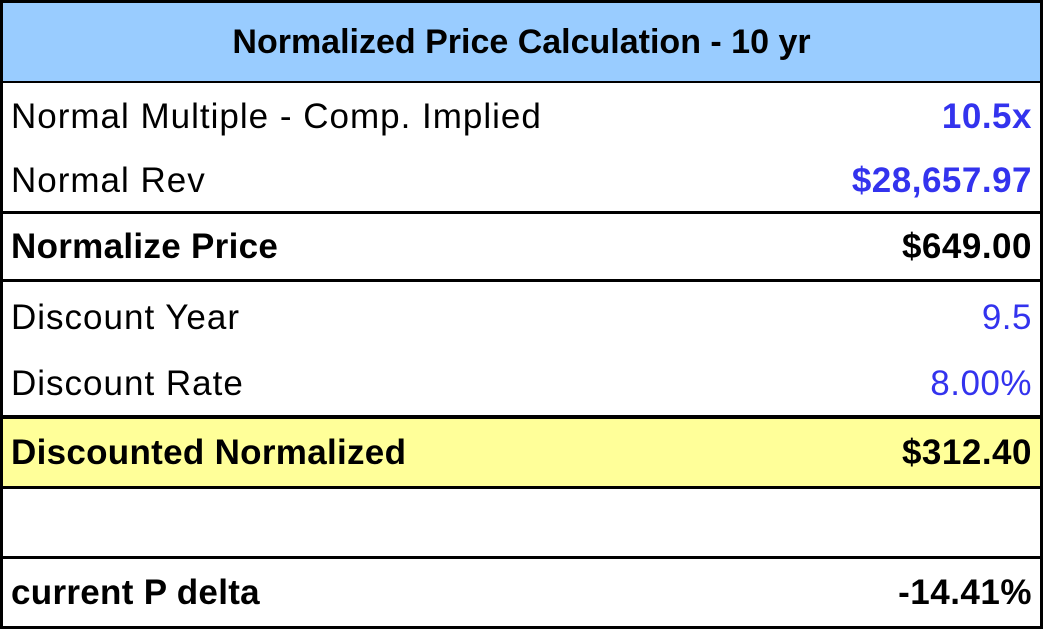 The width and height of the screenshot is (1043, 629). Describe the element at coordinates (521, 454) in the screenshot. I see `row: Discounted Normalized $312.40` at that location.